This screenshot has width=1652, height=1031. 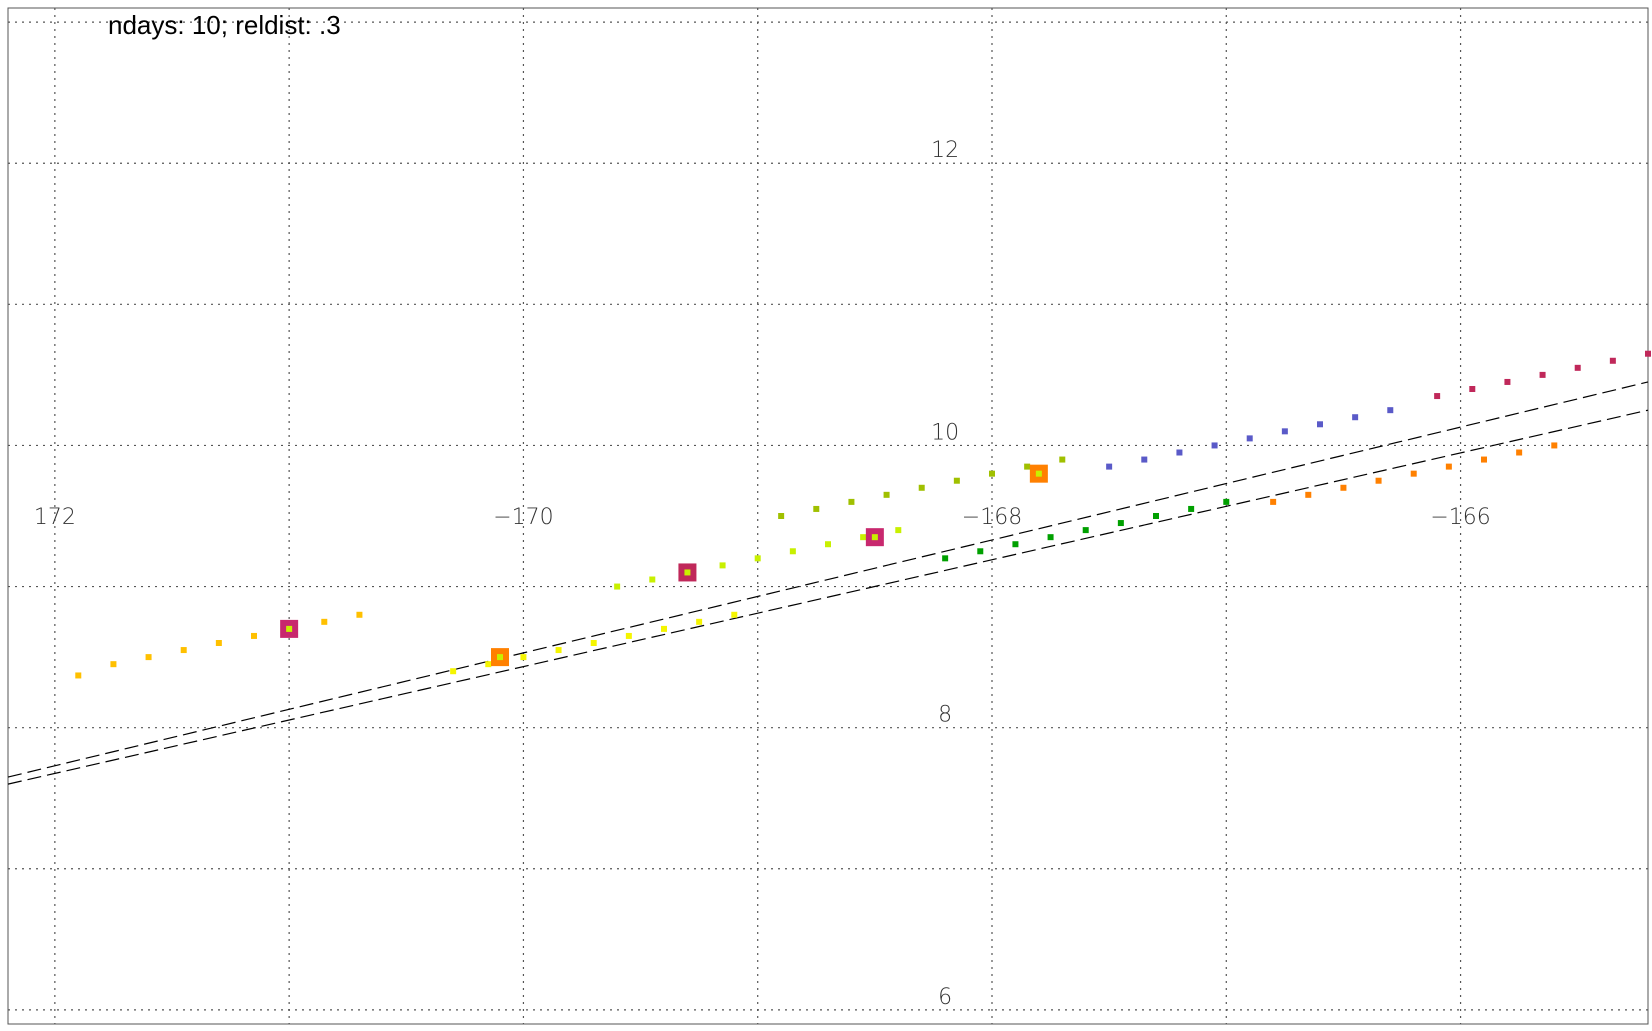 What do you see at coordinates (945, 432) in the screenshot?
I see `y-tick-label: 10` at bounding box center [945, 432].